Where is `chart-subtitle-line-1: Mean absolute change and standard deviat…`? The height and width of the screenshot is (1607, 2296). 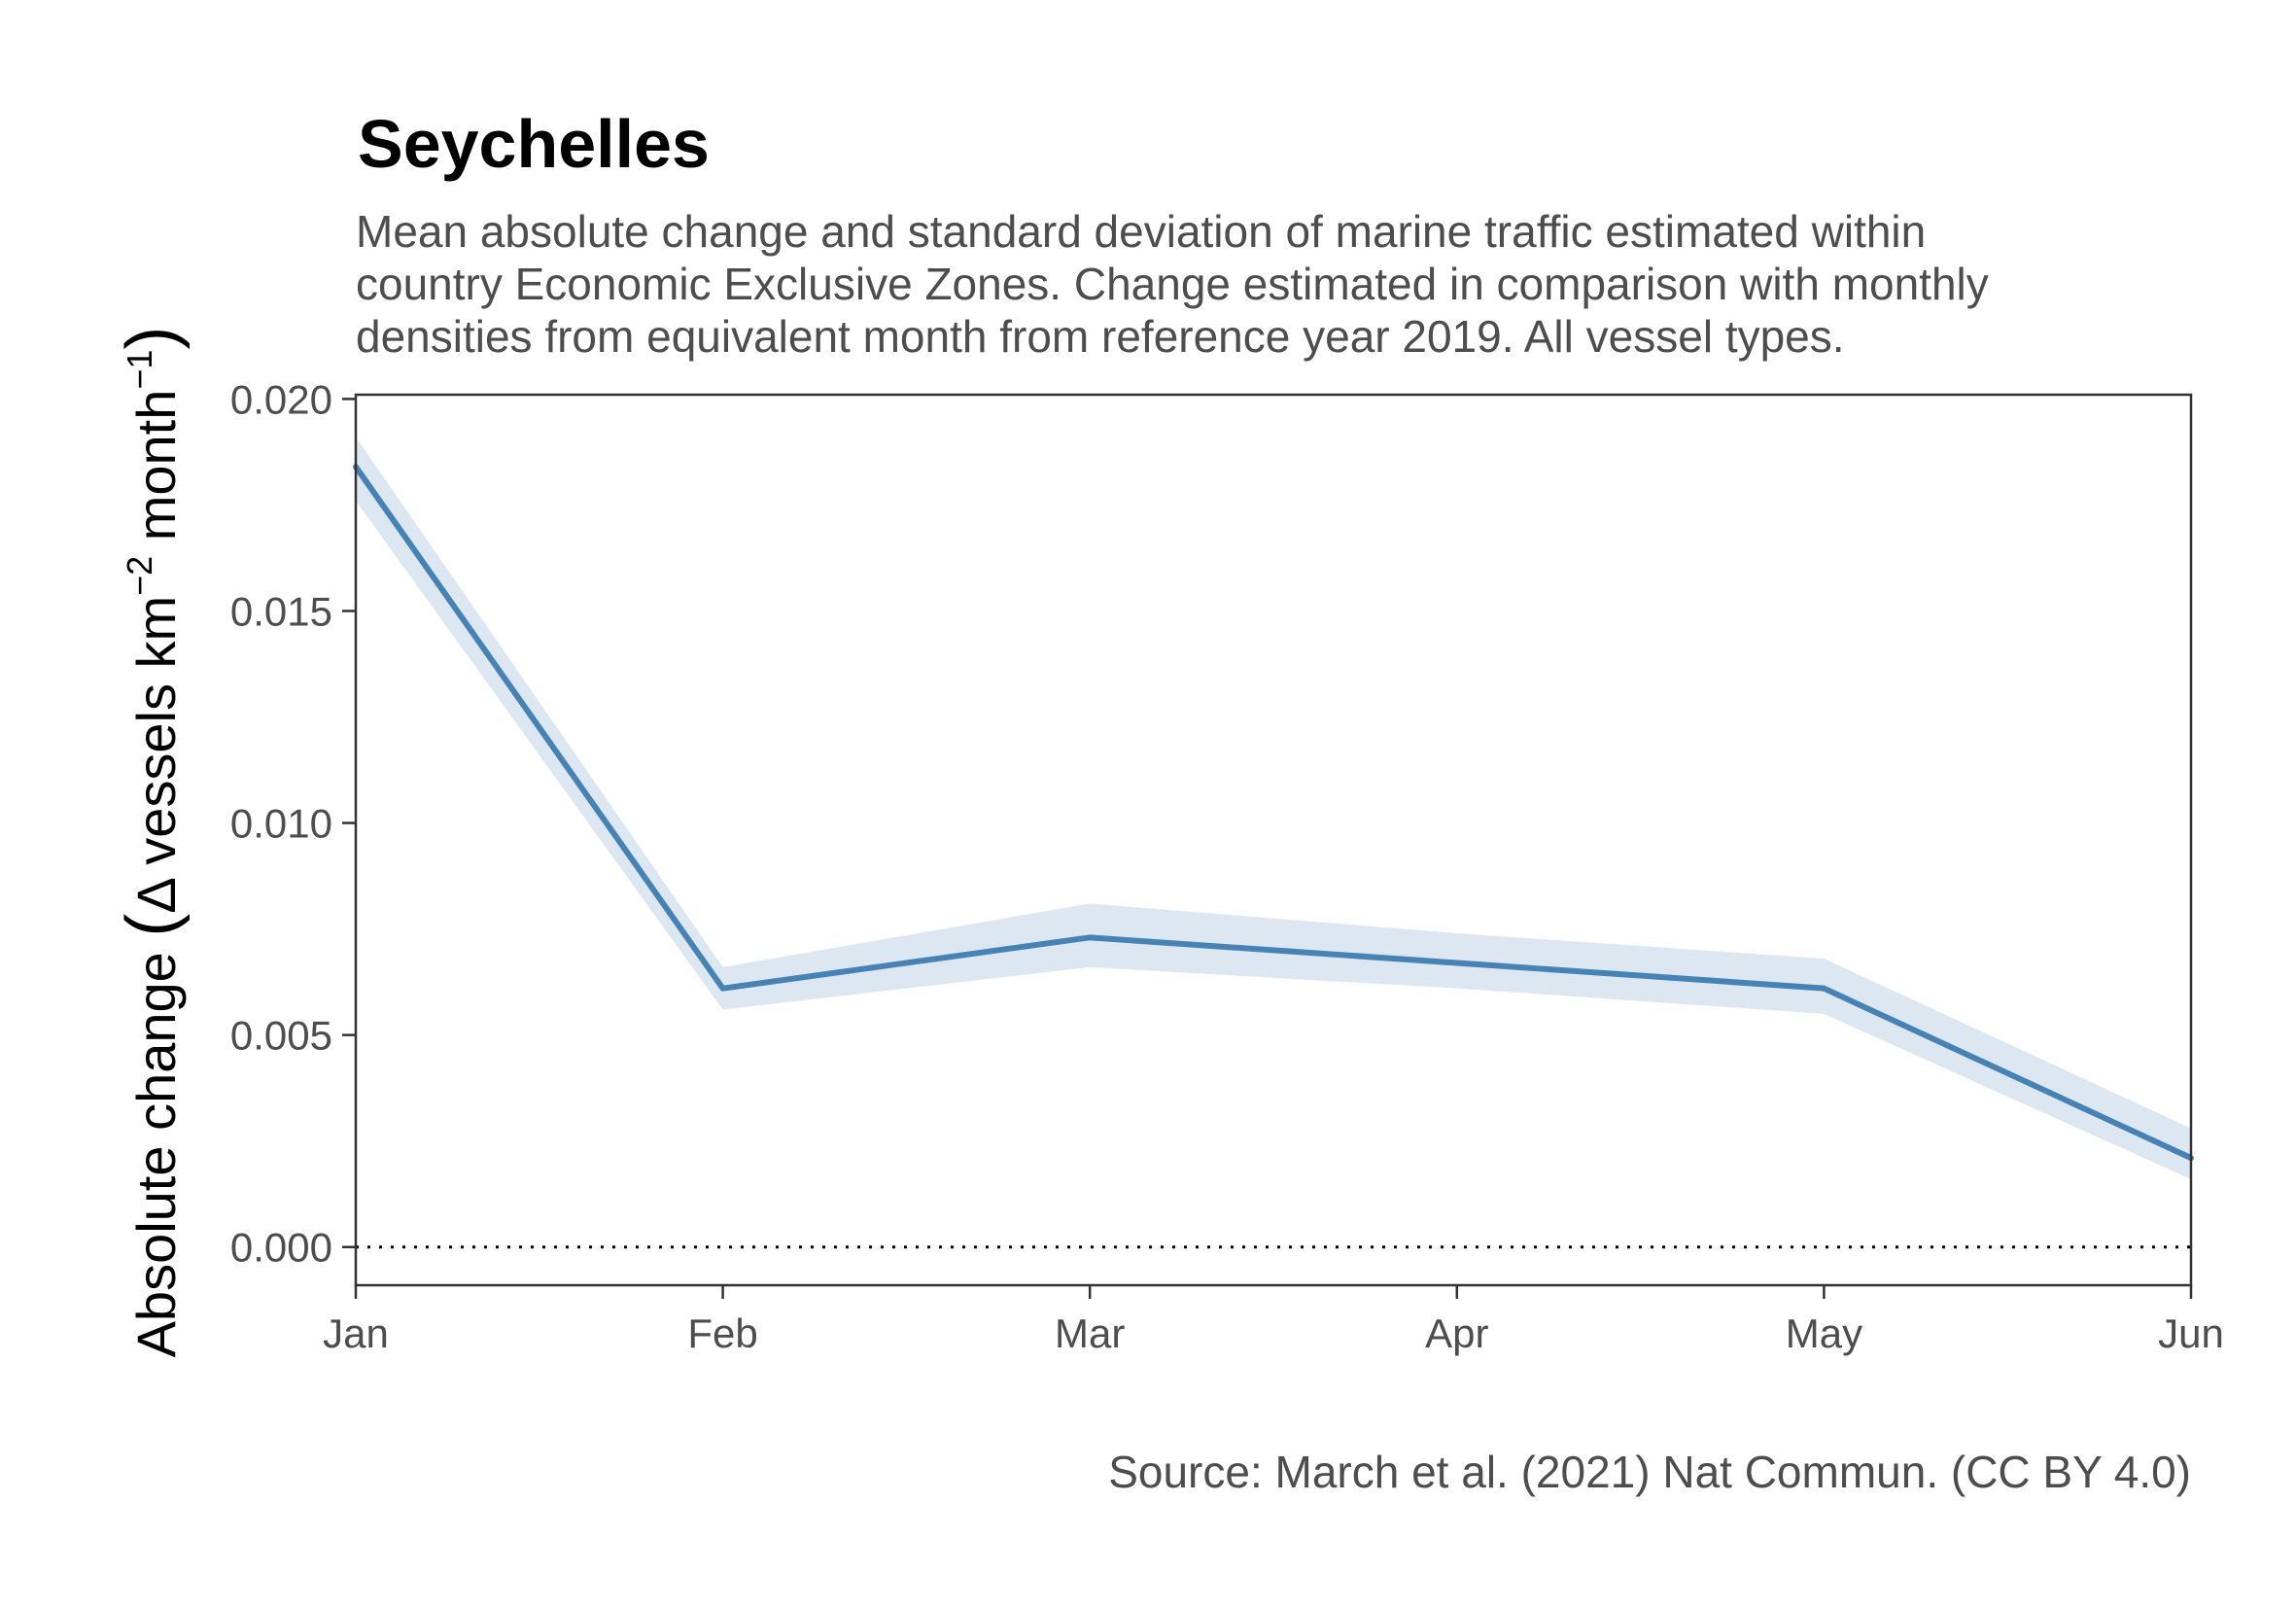
chart-subtitle-line-1: Mean absolute change and standard deviat… is located at coordinates (1141, 232).